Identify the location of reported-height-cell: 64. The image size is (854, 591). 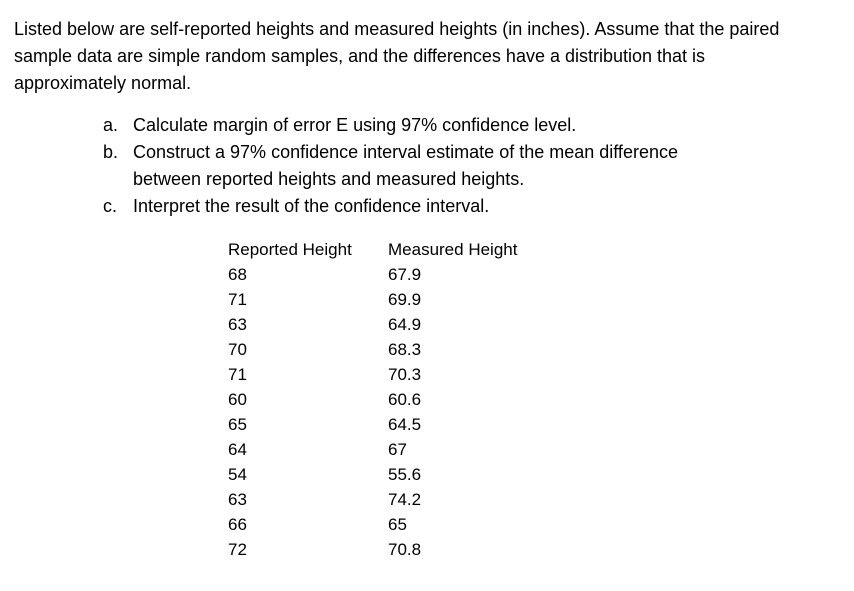
(237, 449).